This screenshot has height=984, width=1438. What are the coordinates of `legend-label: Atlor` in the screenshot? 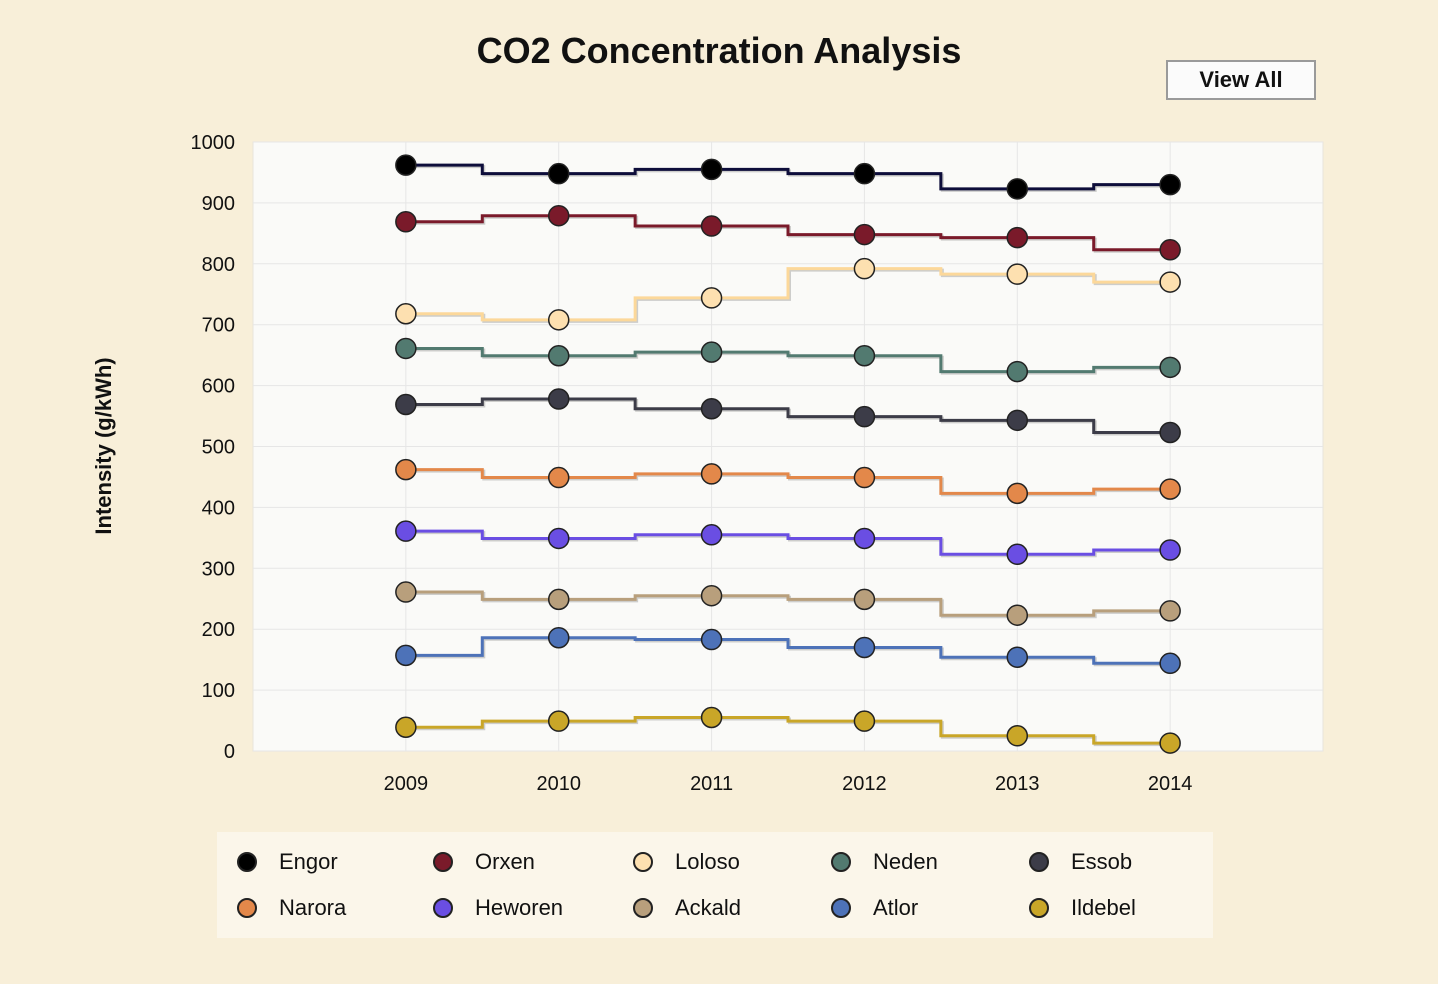 It's located at (896, 907).